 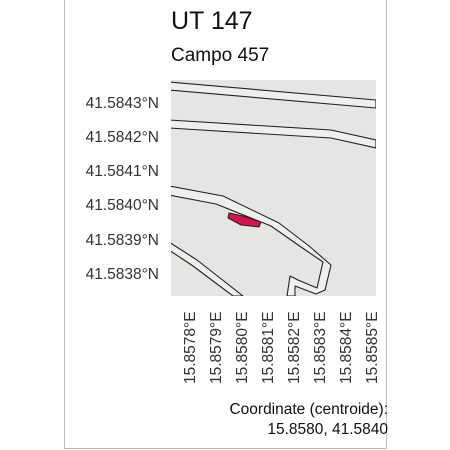 I want to click on latitude-label-3: 41.5841°N, so click(x=122, y=171).